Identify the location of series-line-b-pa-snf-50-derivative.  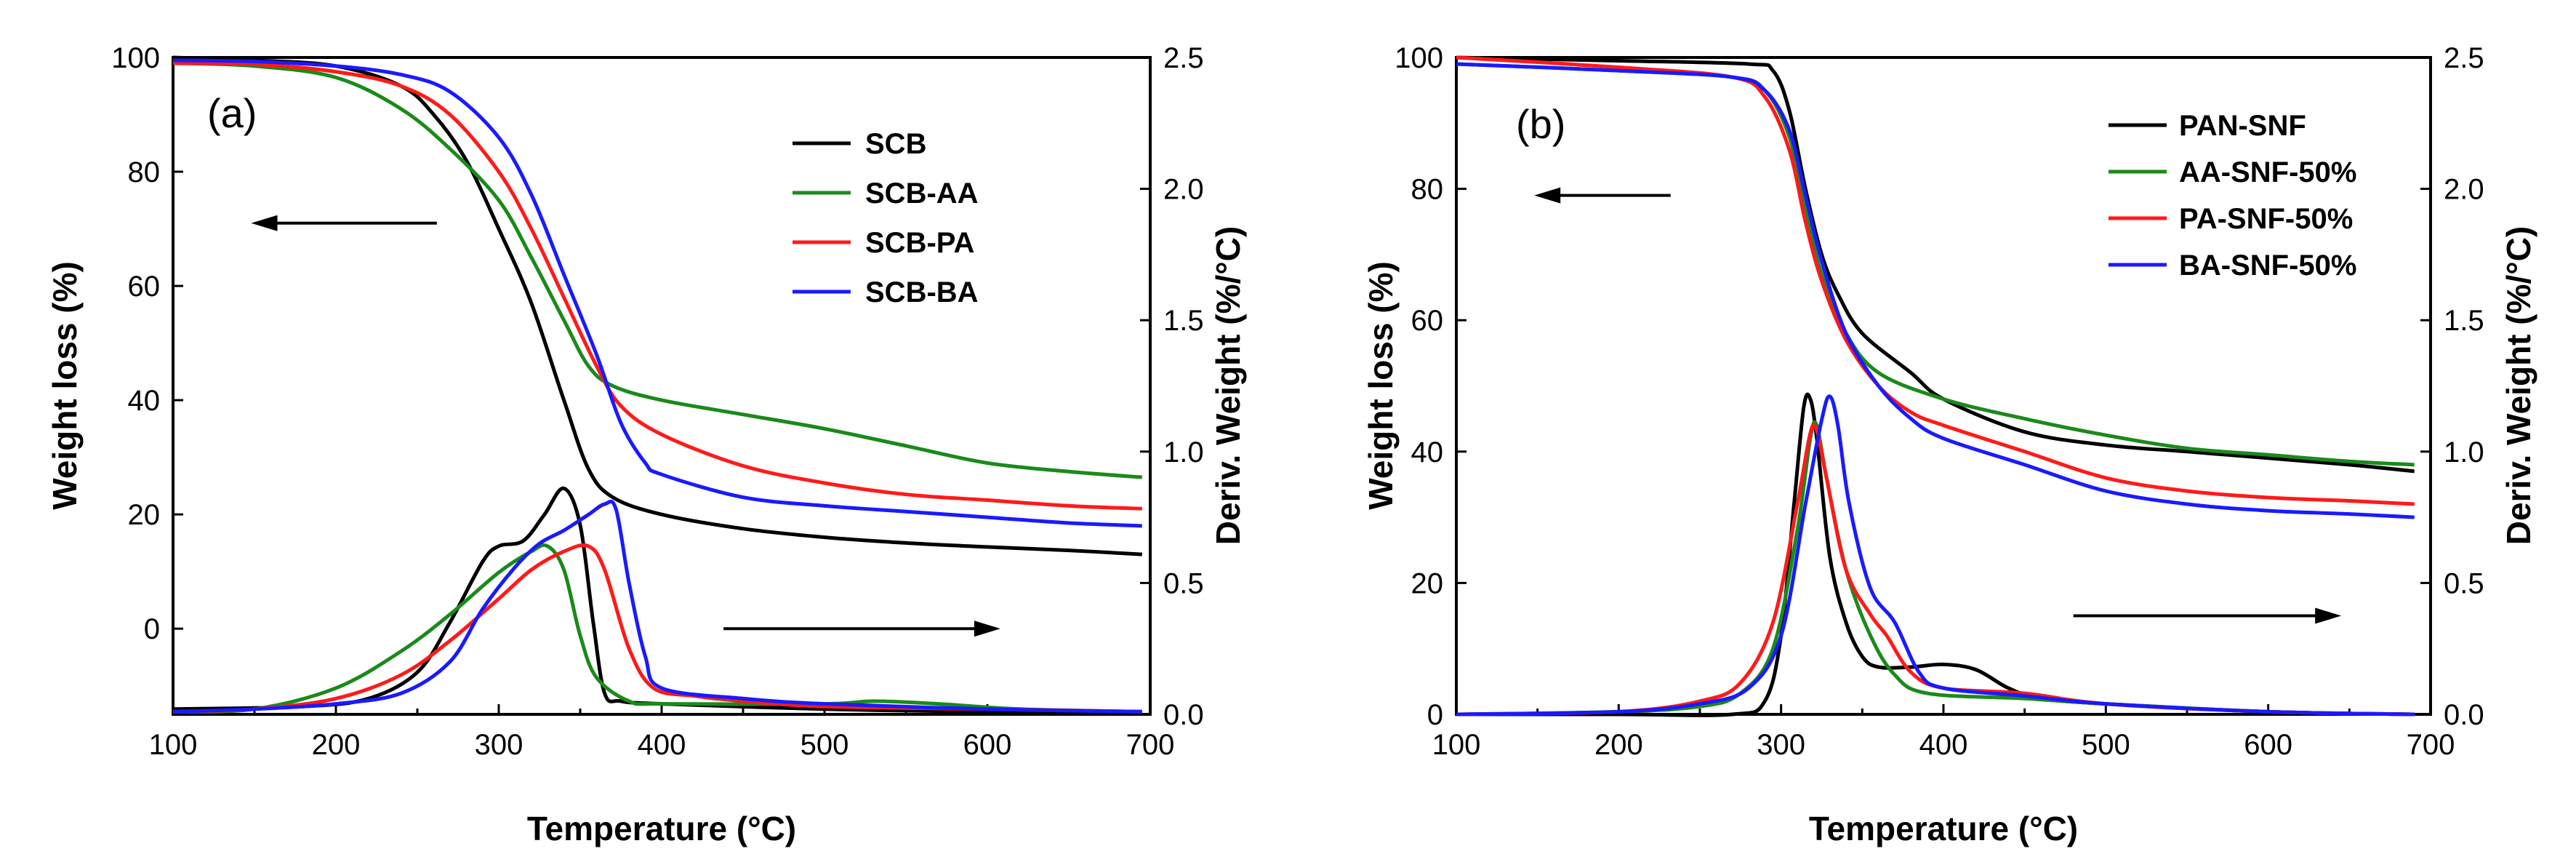
(1936, 570).